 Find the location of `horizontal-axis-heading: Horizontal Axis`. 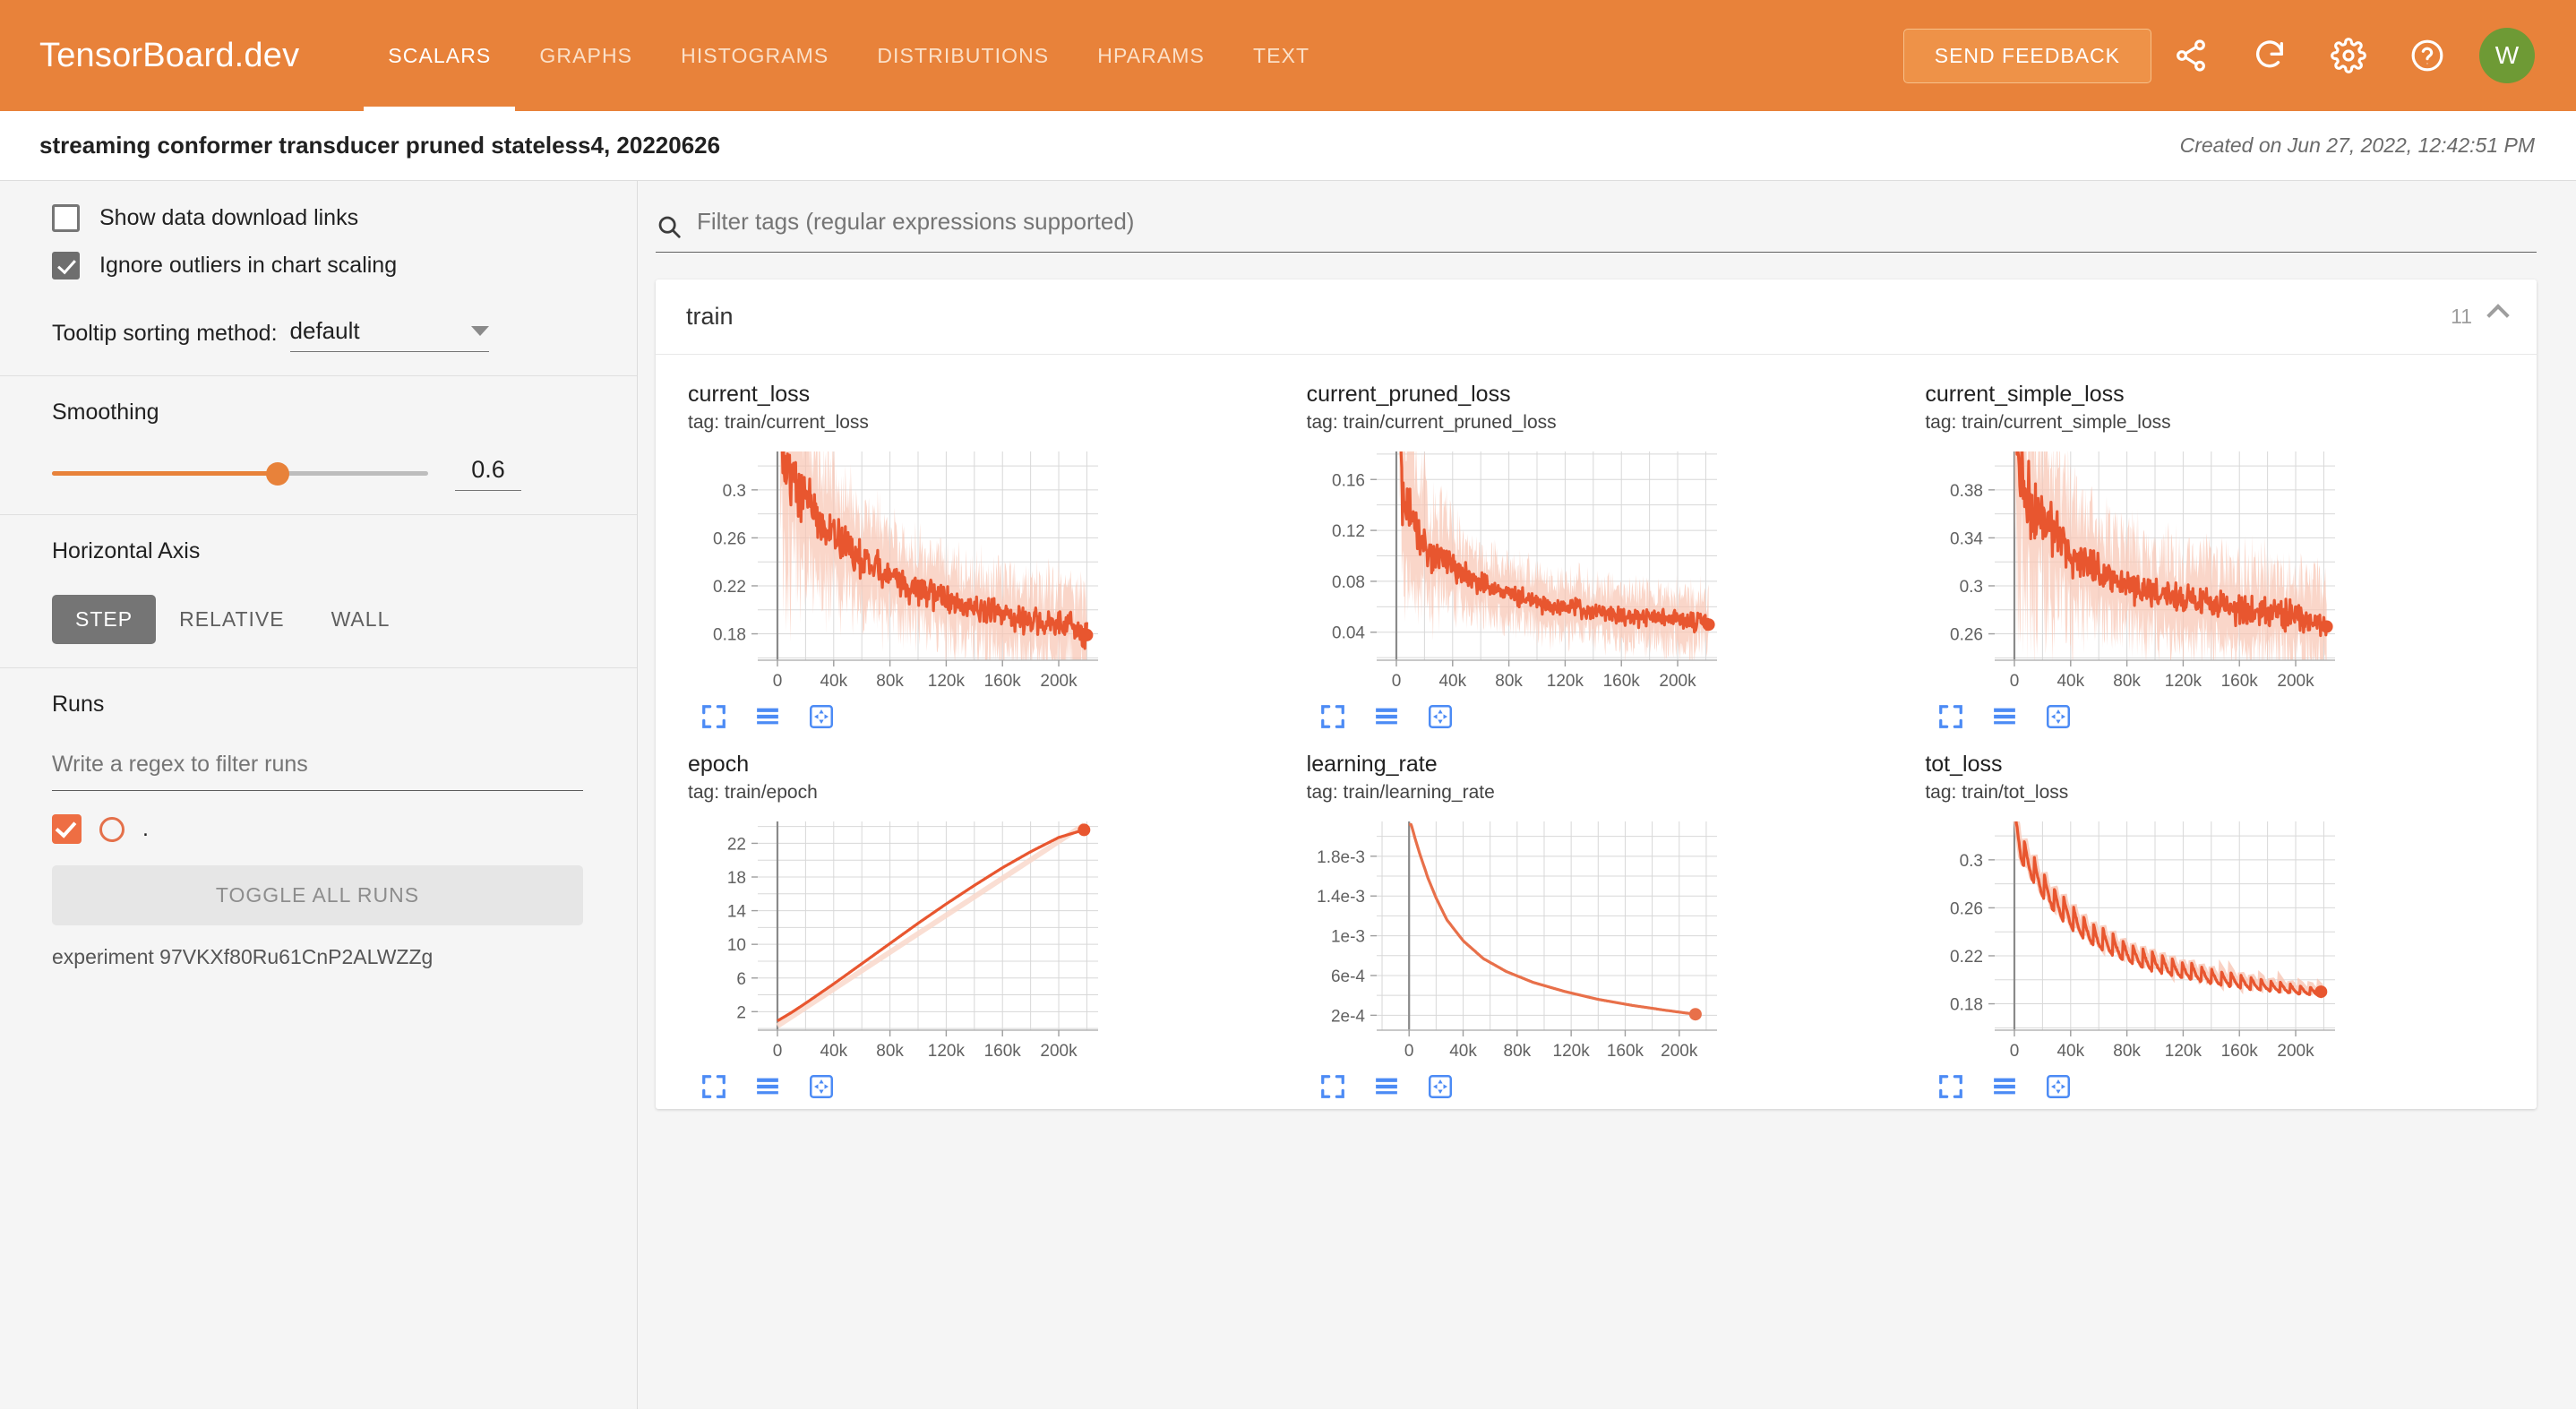

horizontal-axis-heading: Horizontal Axis is located at coordinates (126, 550).